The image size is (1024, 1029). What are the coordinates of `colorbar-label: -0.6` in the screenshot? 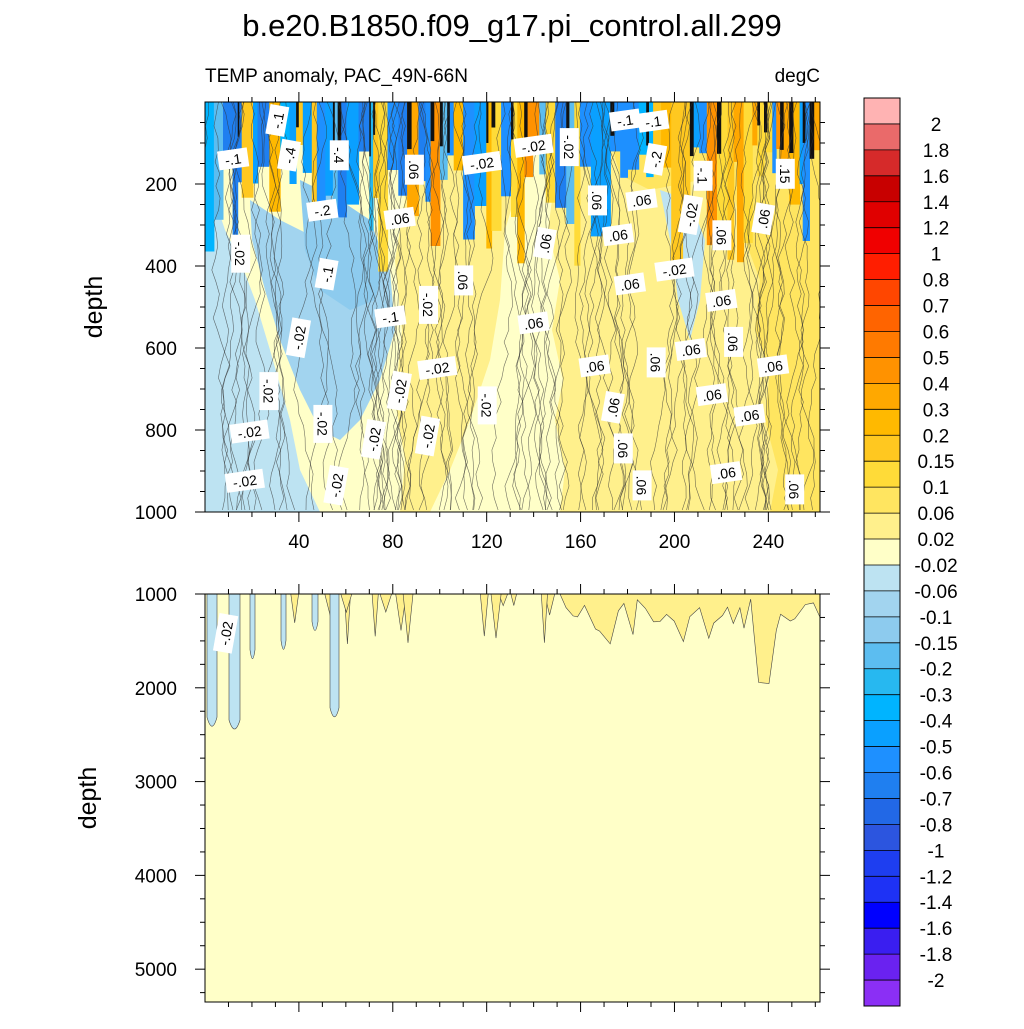 It's located at (936, 774).